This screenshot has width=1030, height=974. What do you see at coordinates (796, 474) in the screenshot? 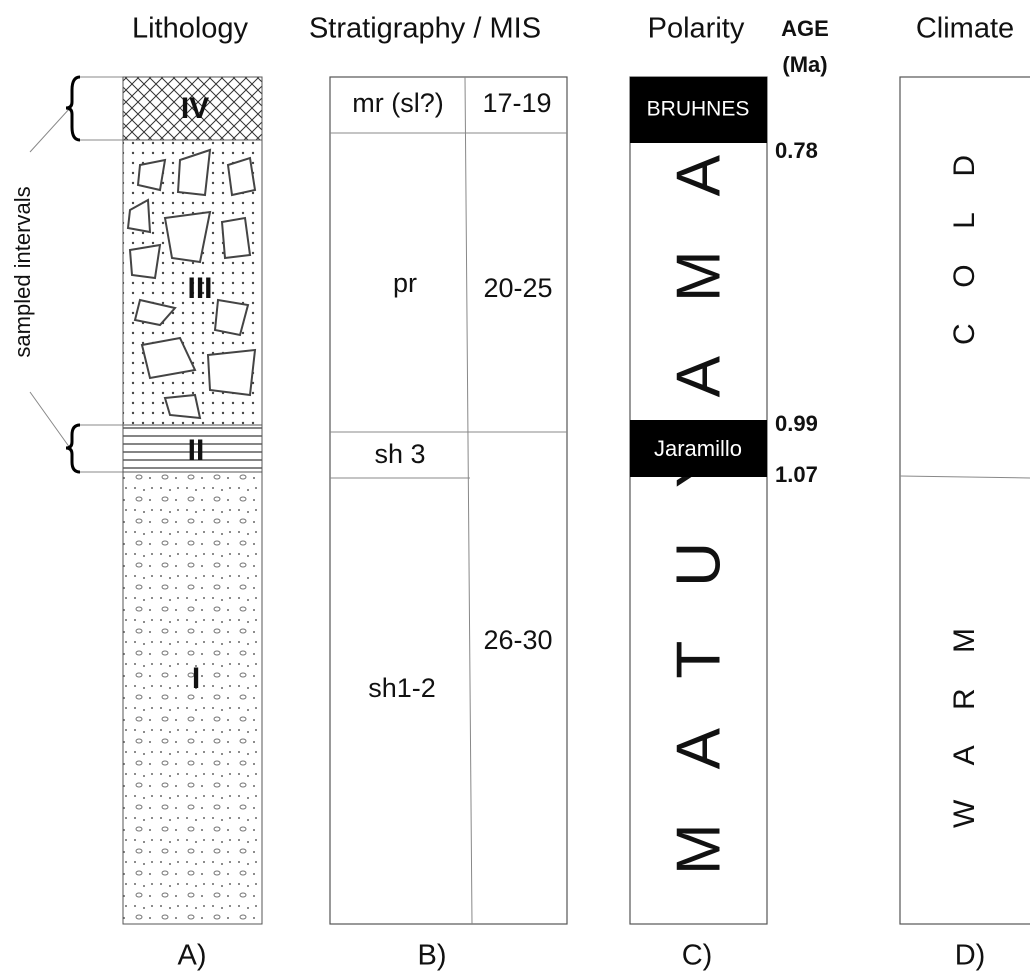
I see `age-label: 1.07` at bounding box center [796, 474].